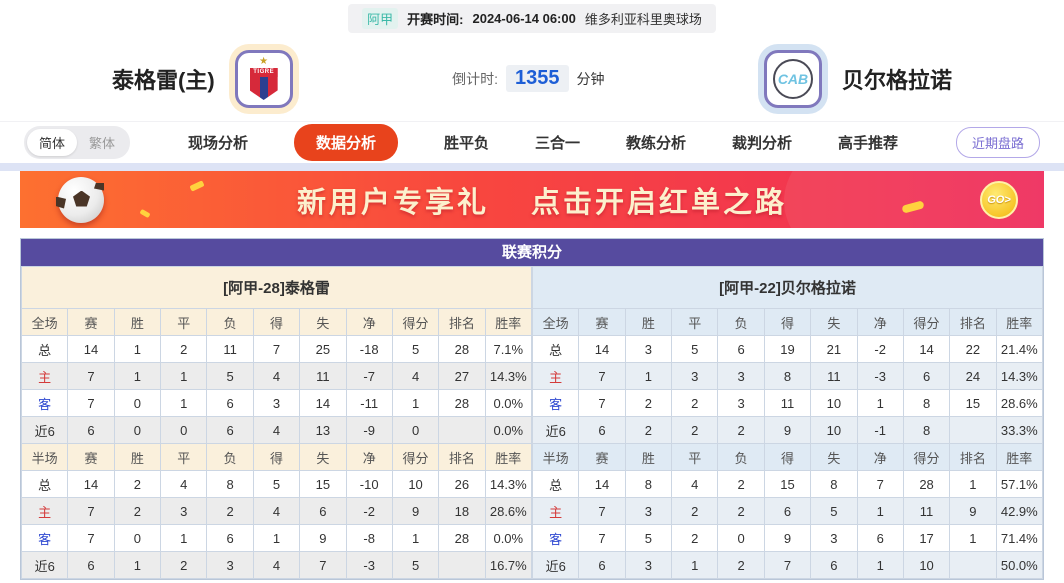  Describe the element at coordinates (656, 143) in the screenshot. I see `tab-coach-analysis: 教练分析` at that location.